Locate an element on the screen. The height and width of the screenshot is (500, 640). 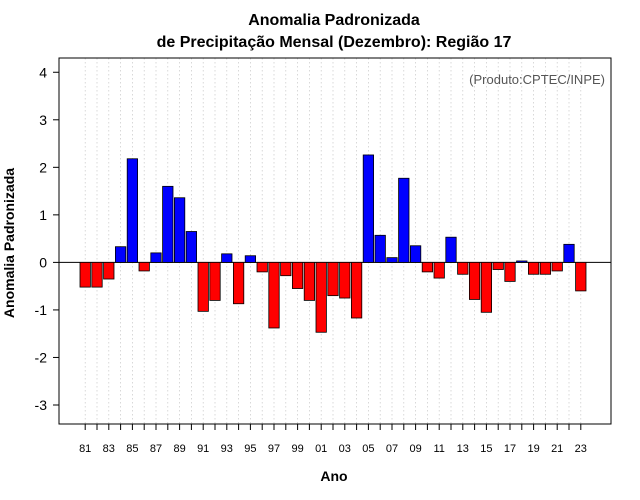
x-tick-label: 87 is located at coordinates (156, 449).